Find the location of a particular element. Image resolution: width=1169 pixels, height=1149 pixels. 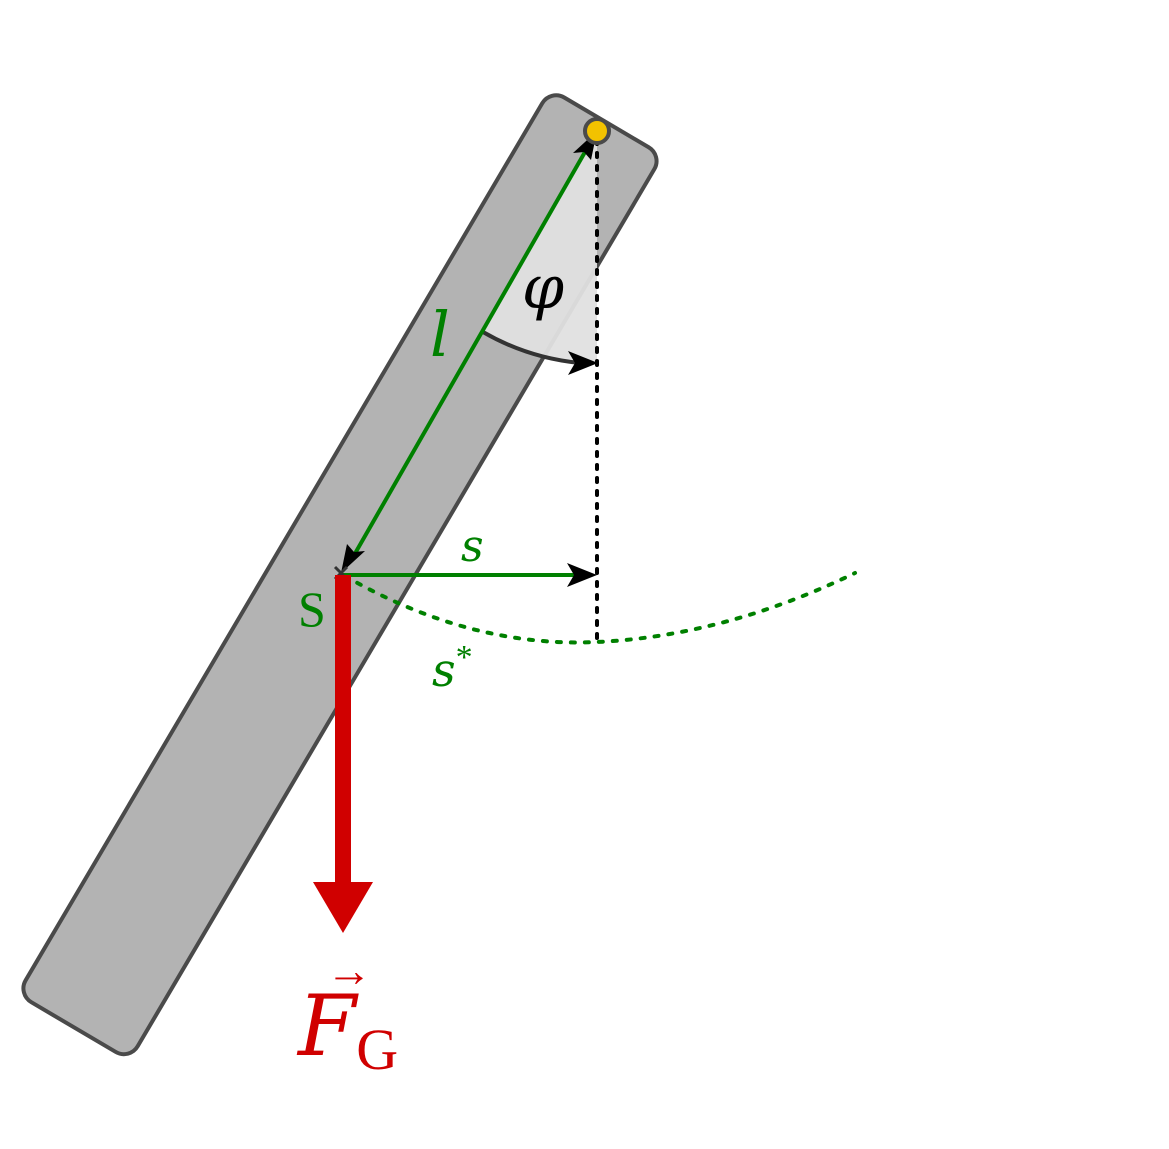

center-of-mass-label: S is located at coordinates (312, 609).